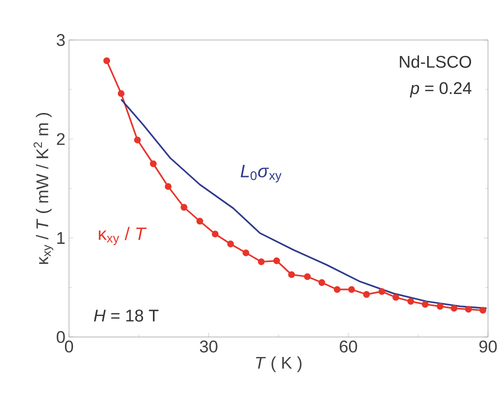 Image resolution: width=501 pixels, height=400 pixels. I want to click on text: κ$_{xy}$ / T, so click(122, 236).